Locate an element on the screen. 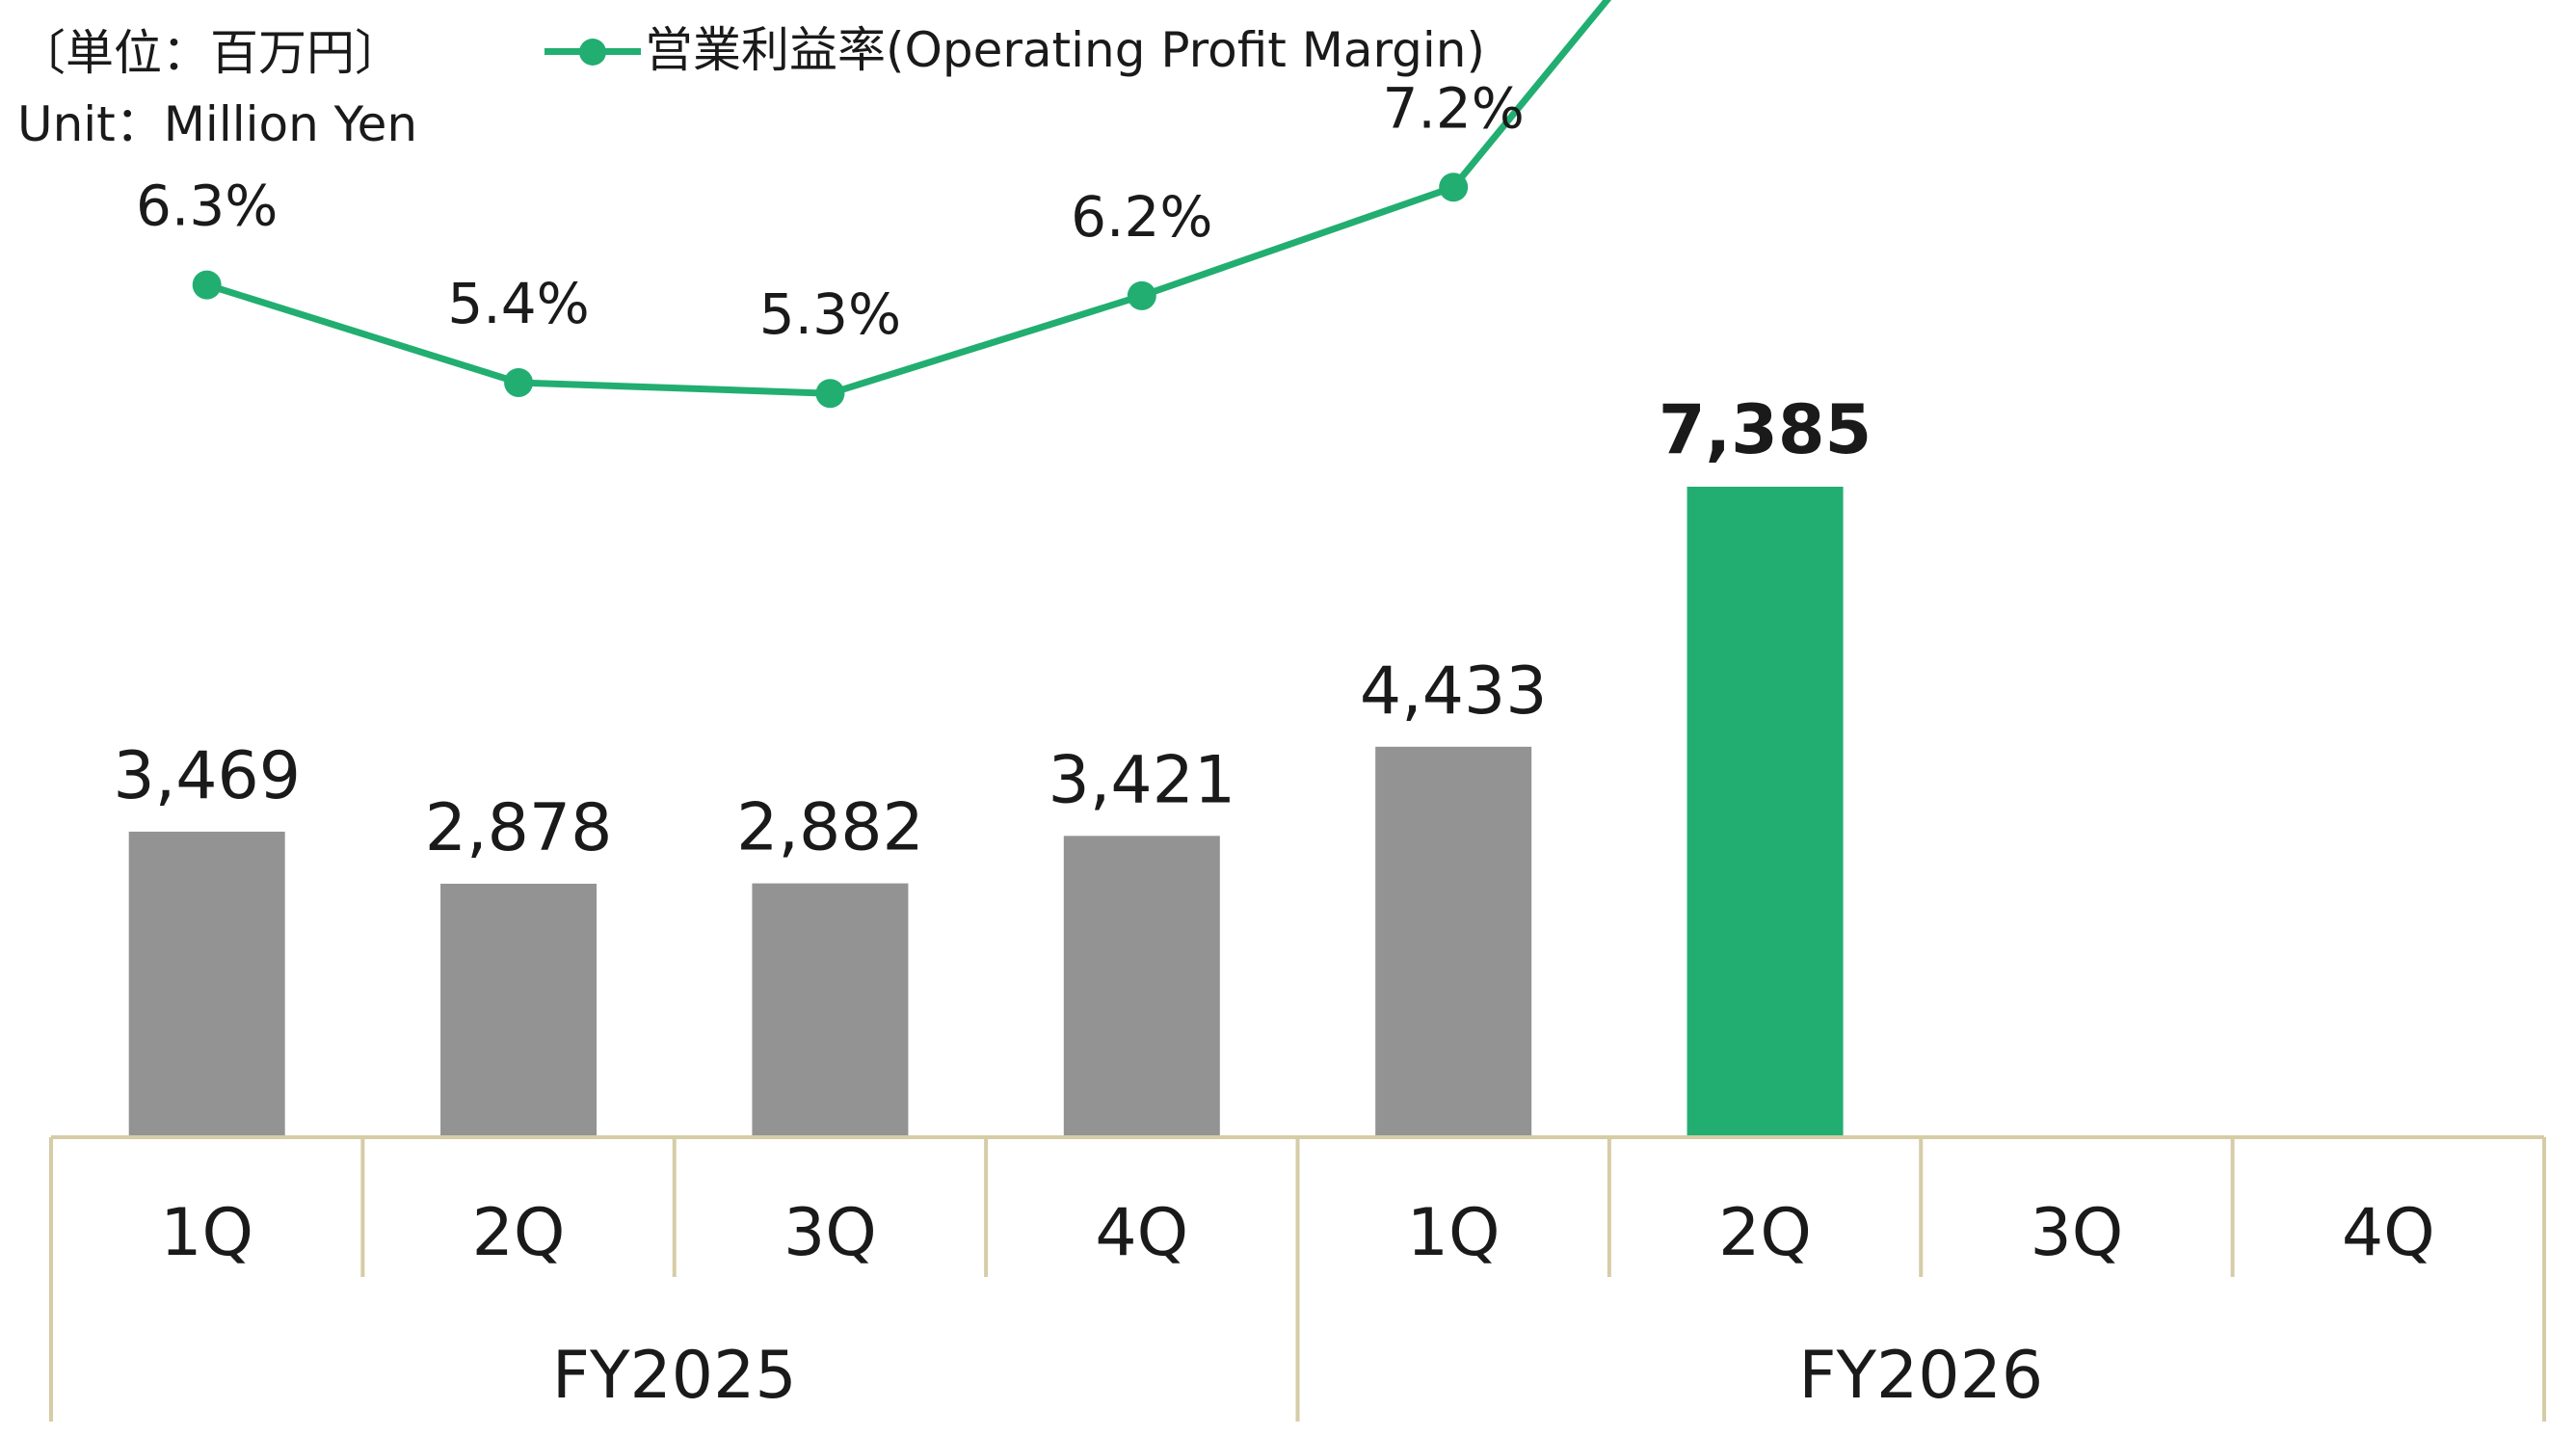  category-label-4: 1Q is located at coordinates (1453, 1233).